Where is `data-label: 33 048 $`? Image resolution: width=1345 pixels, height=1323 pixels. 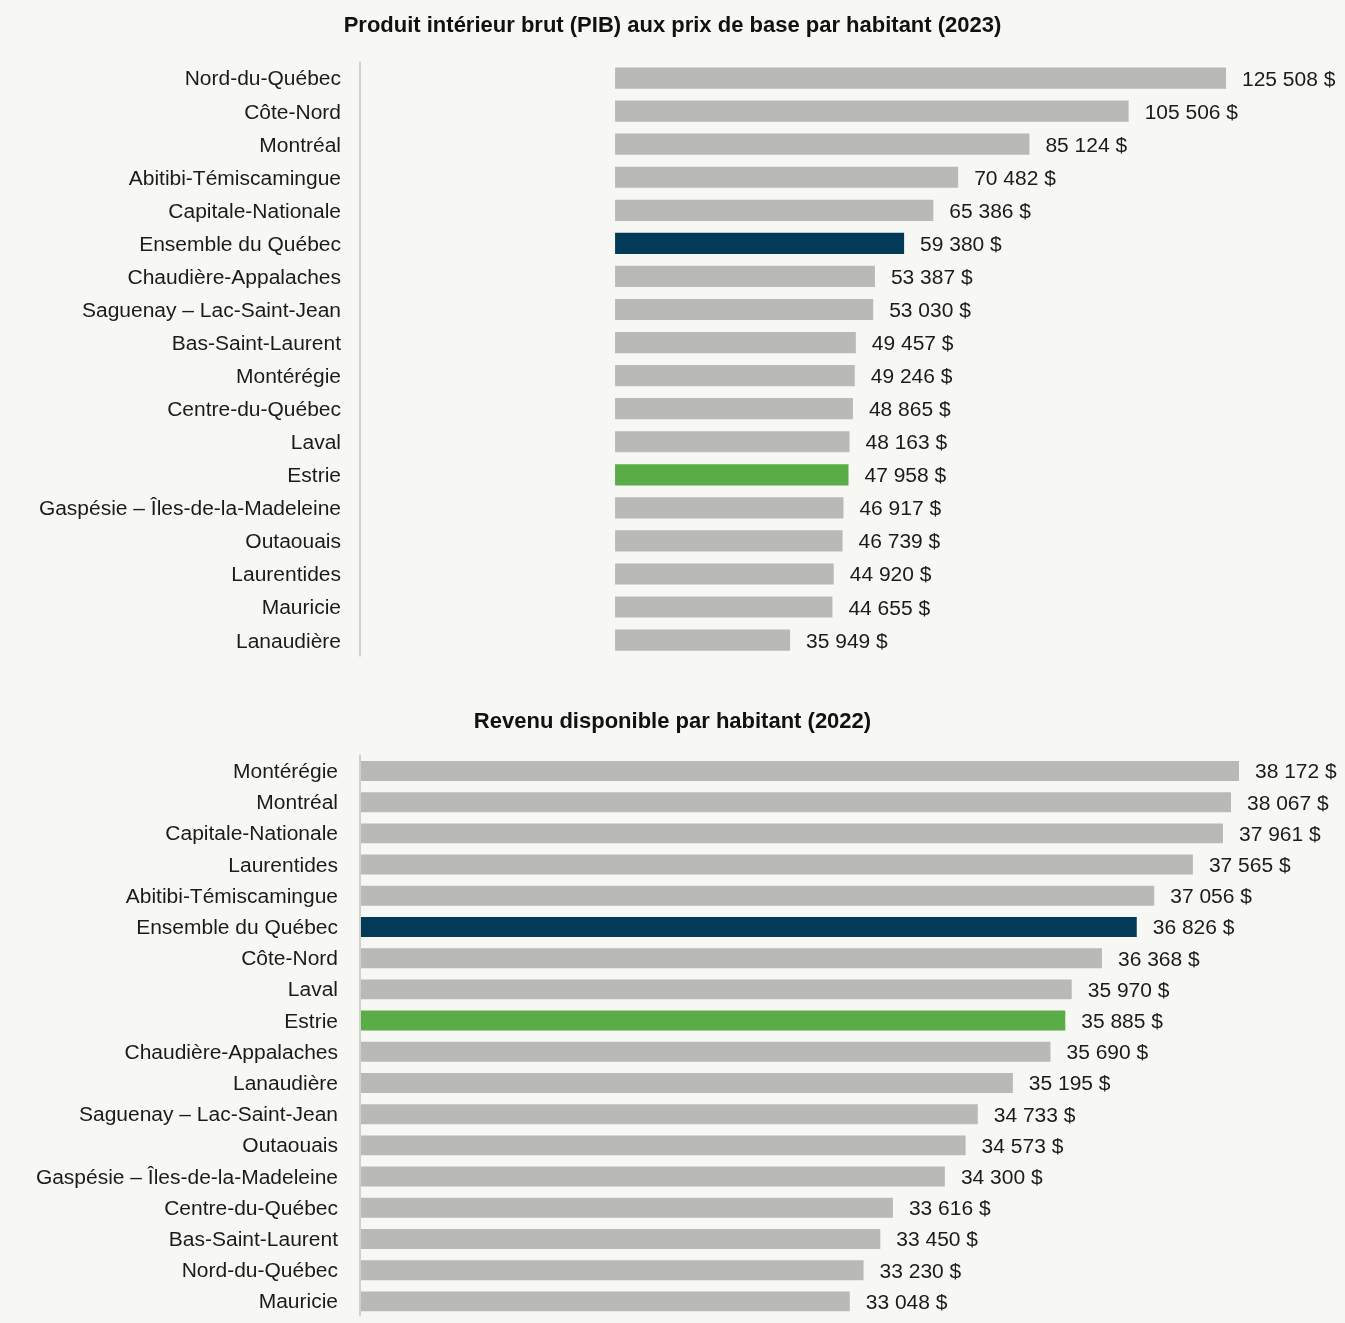 data-label: 33 048 $ is located at coordinates (906, 1301).